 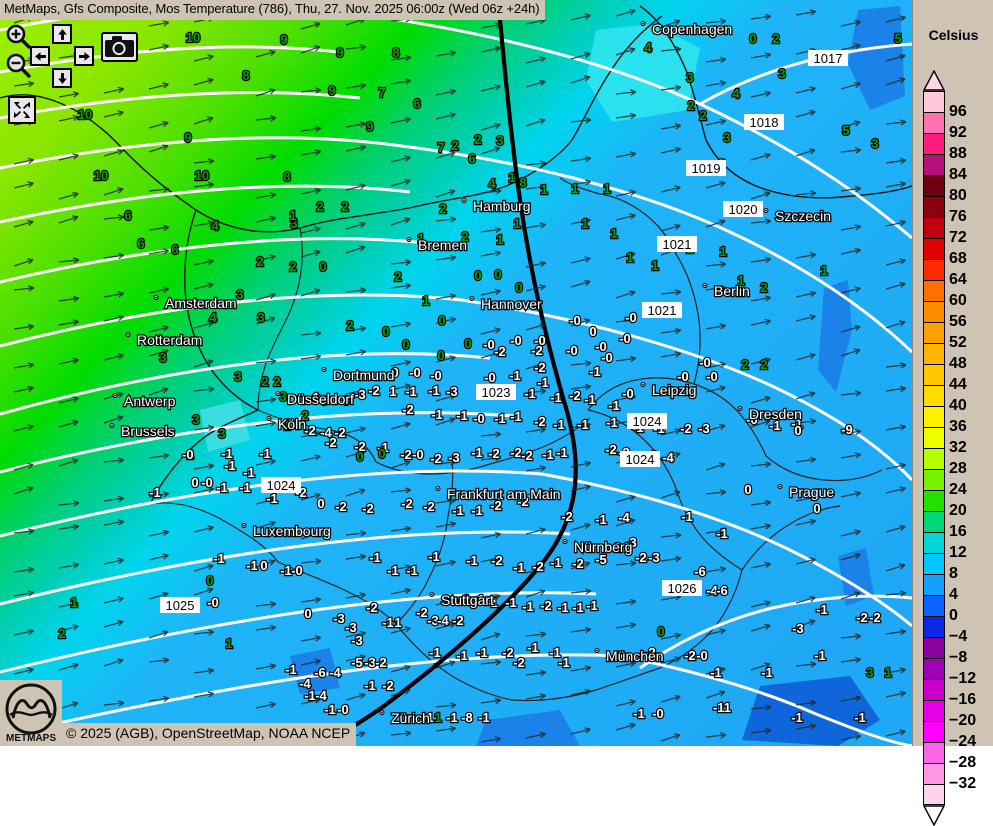 I want to click on pan-left-button, so click(x=40, y=56).